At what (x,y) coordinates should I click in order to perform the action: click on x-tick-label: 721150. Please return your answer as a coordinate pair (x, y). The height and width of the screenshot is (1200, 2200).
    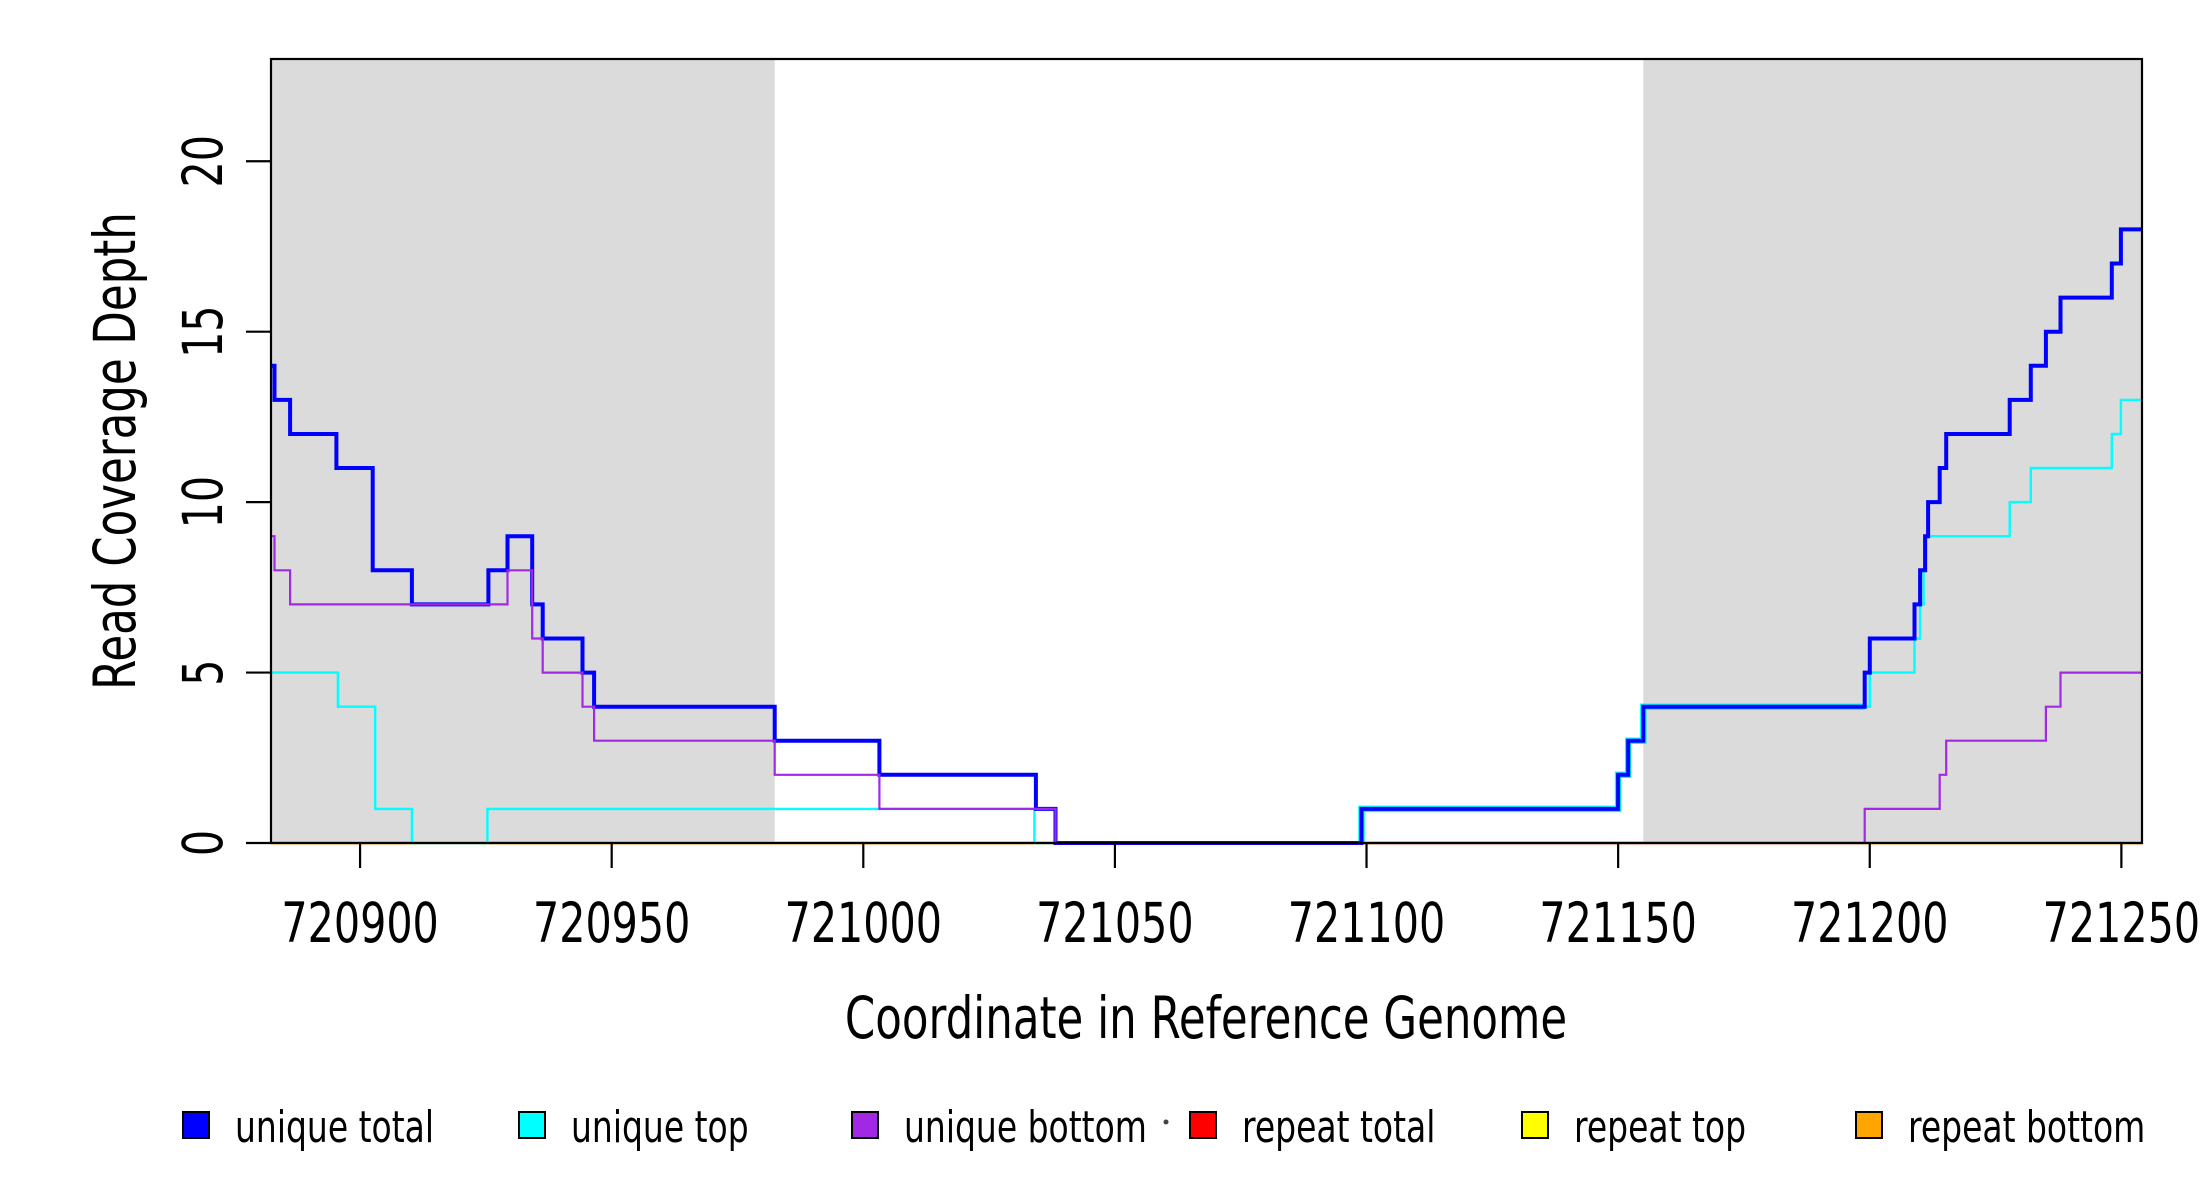
    Looking at the image, I should click on (1617, 923).